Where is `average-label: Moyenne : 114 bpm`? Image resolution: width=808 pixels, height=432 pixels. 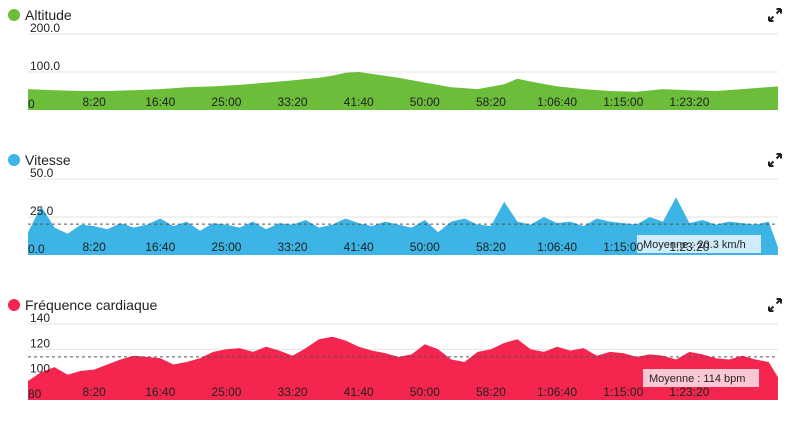 average-label: Moyenne : 114 bpm is located at coordinates (697, 379).